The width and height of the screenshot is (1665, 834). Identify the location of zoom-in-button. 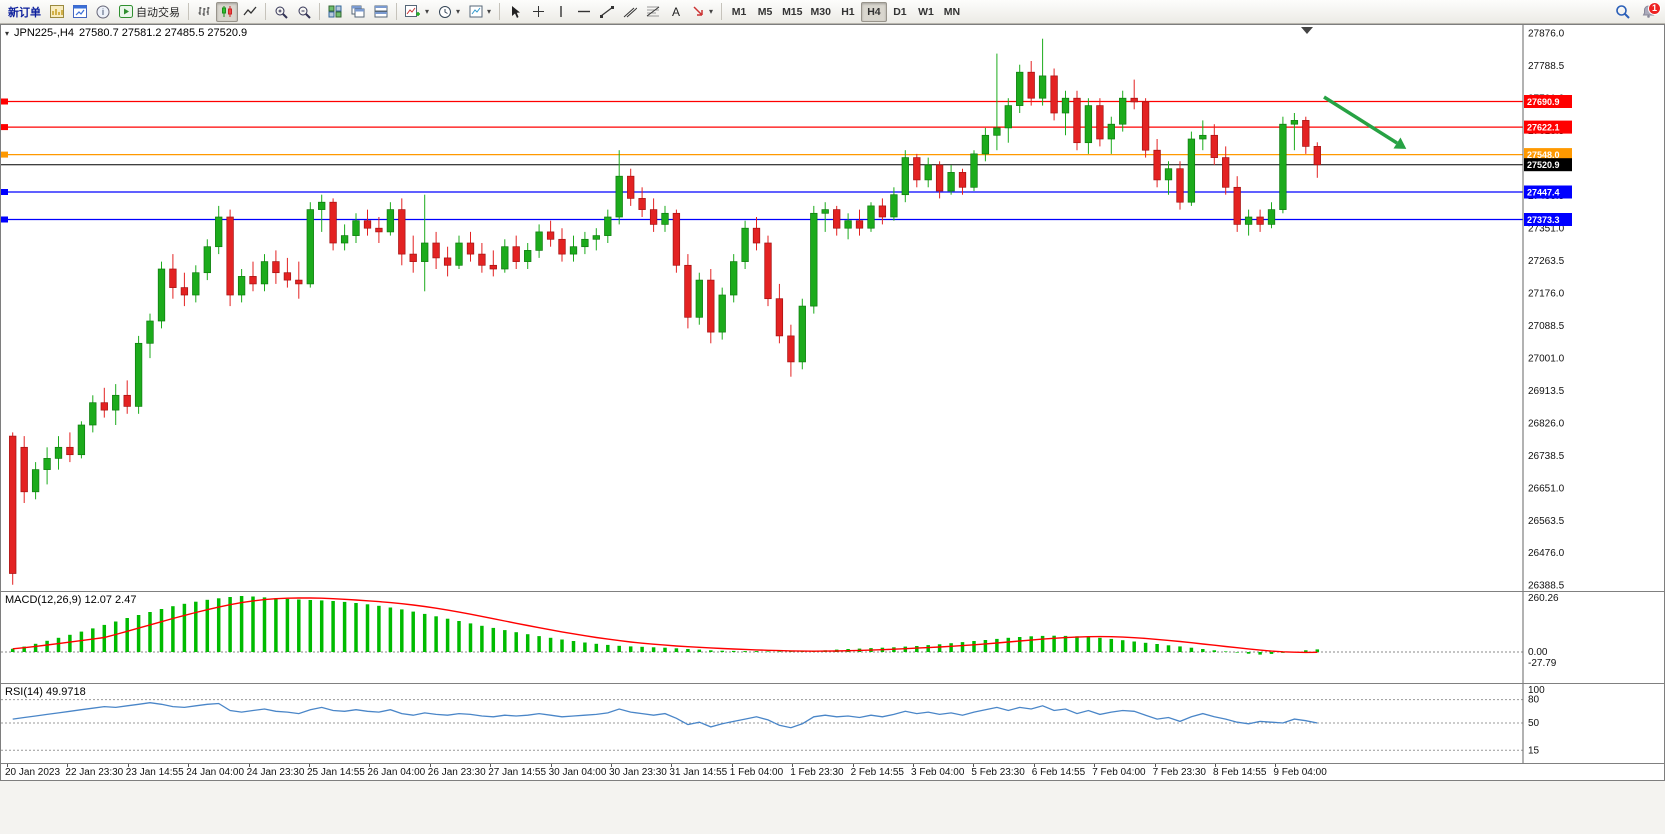
(281, 12).